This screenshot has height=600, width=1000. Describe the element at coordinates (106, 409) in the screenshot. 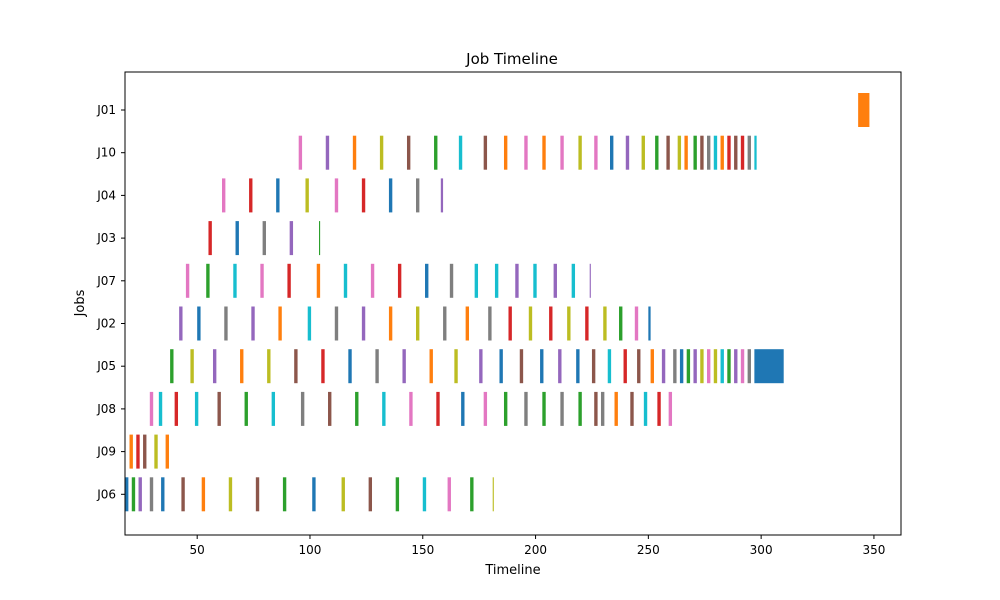

I see `y-tick-label-j08: J08` at that location.